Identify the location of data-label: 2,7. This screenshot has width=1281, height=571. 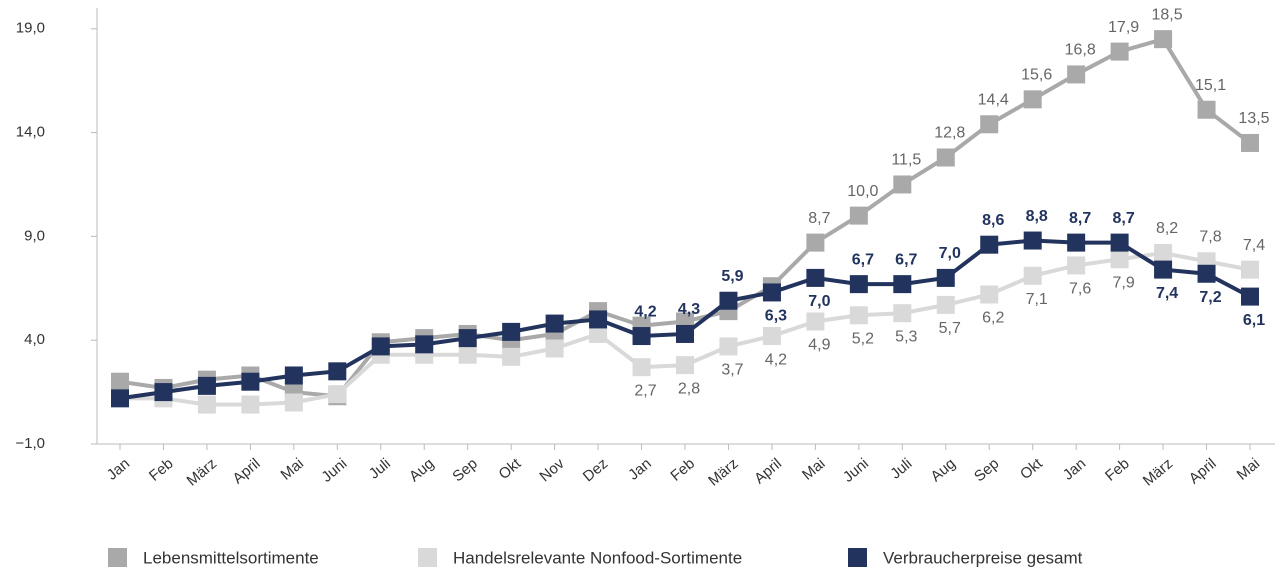
(645, 390).